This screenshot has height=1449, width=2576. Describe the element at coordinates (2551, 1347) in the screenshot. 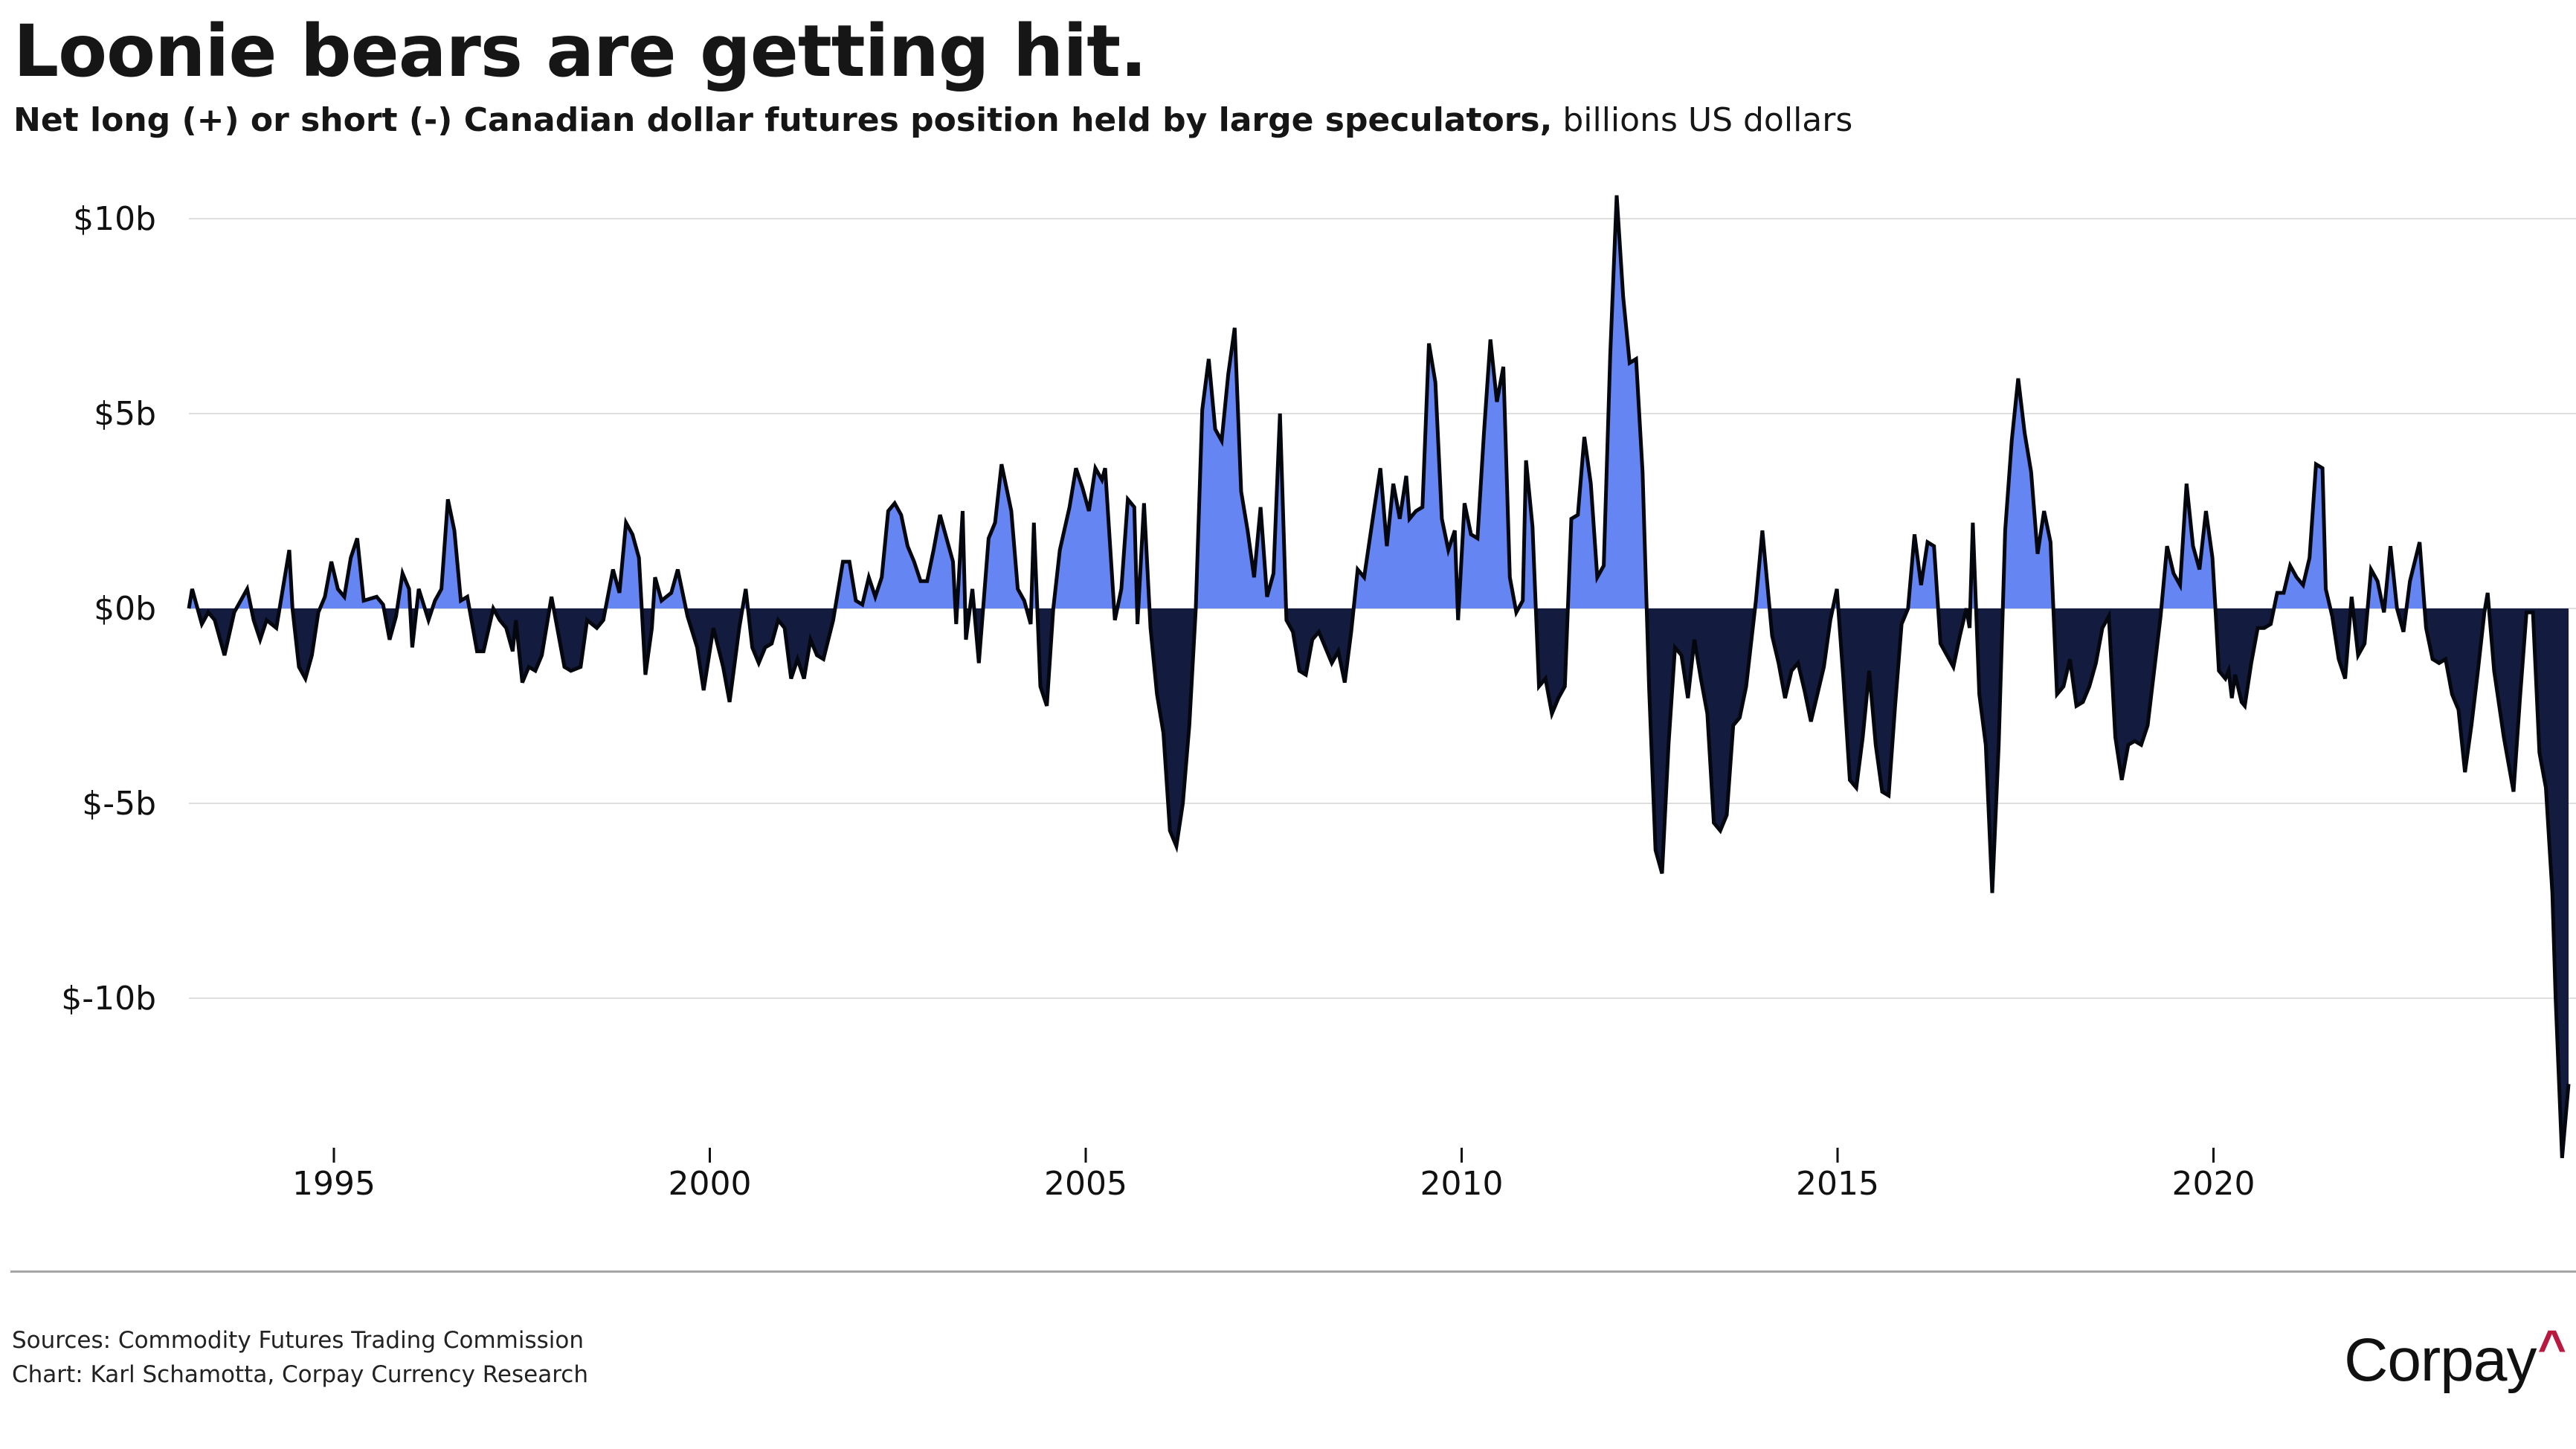

I see `caret-icon: ^` at that location.